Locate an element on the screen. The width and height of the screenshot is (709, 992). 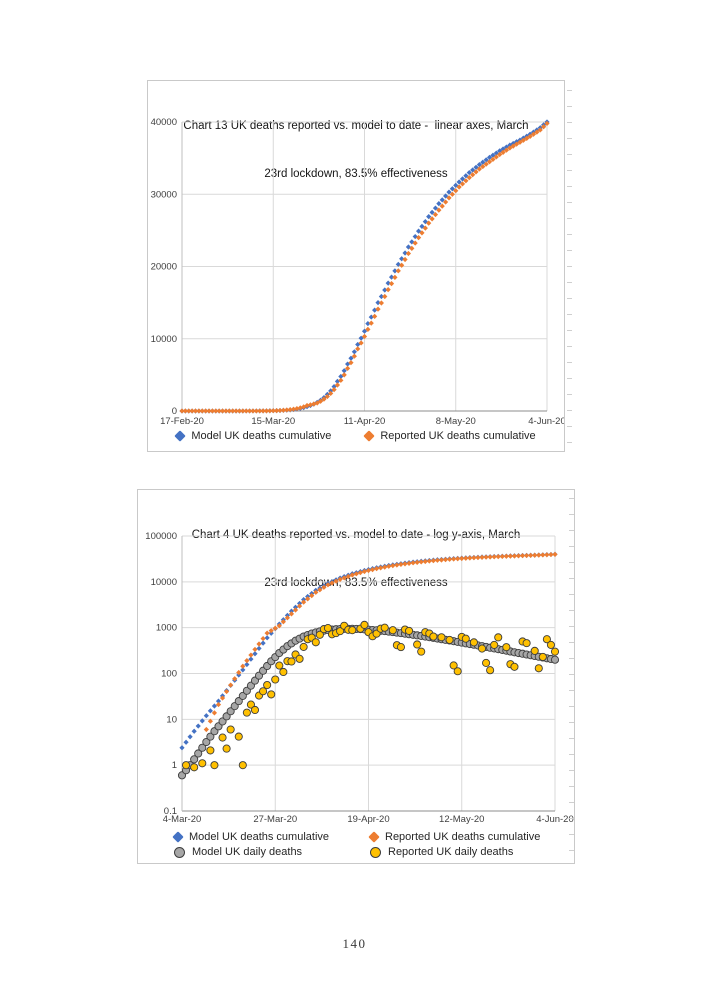
legend-label: Reported UK daily deaths is located at coordinates (451, 852).